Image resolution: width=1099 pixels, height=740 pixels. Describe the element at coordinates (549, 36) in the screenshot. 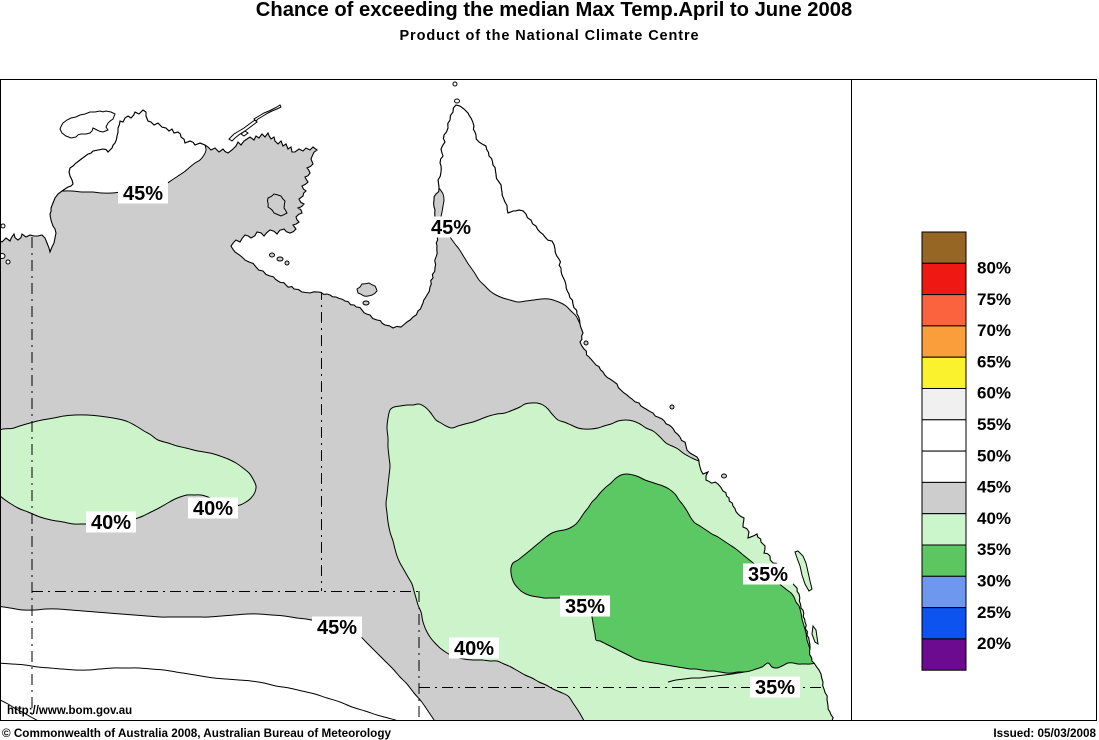

I see `svg-text:Product of the National Climat: Product of the National Climate Centre` at that location.